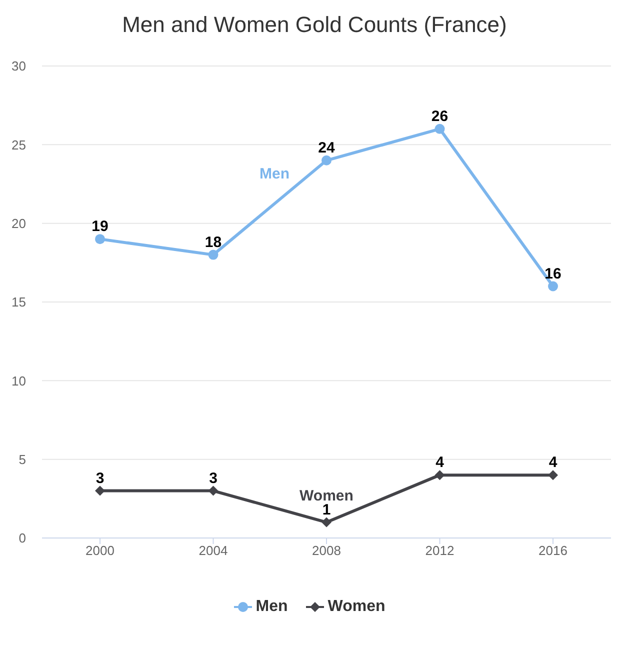  What do you see at coordinates (439, 116) in the screenshot?
I see `data-label: 26` at bounding box center [439, 116].